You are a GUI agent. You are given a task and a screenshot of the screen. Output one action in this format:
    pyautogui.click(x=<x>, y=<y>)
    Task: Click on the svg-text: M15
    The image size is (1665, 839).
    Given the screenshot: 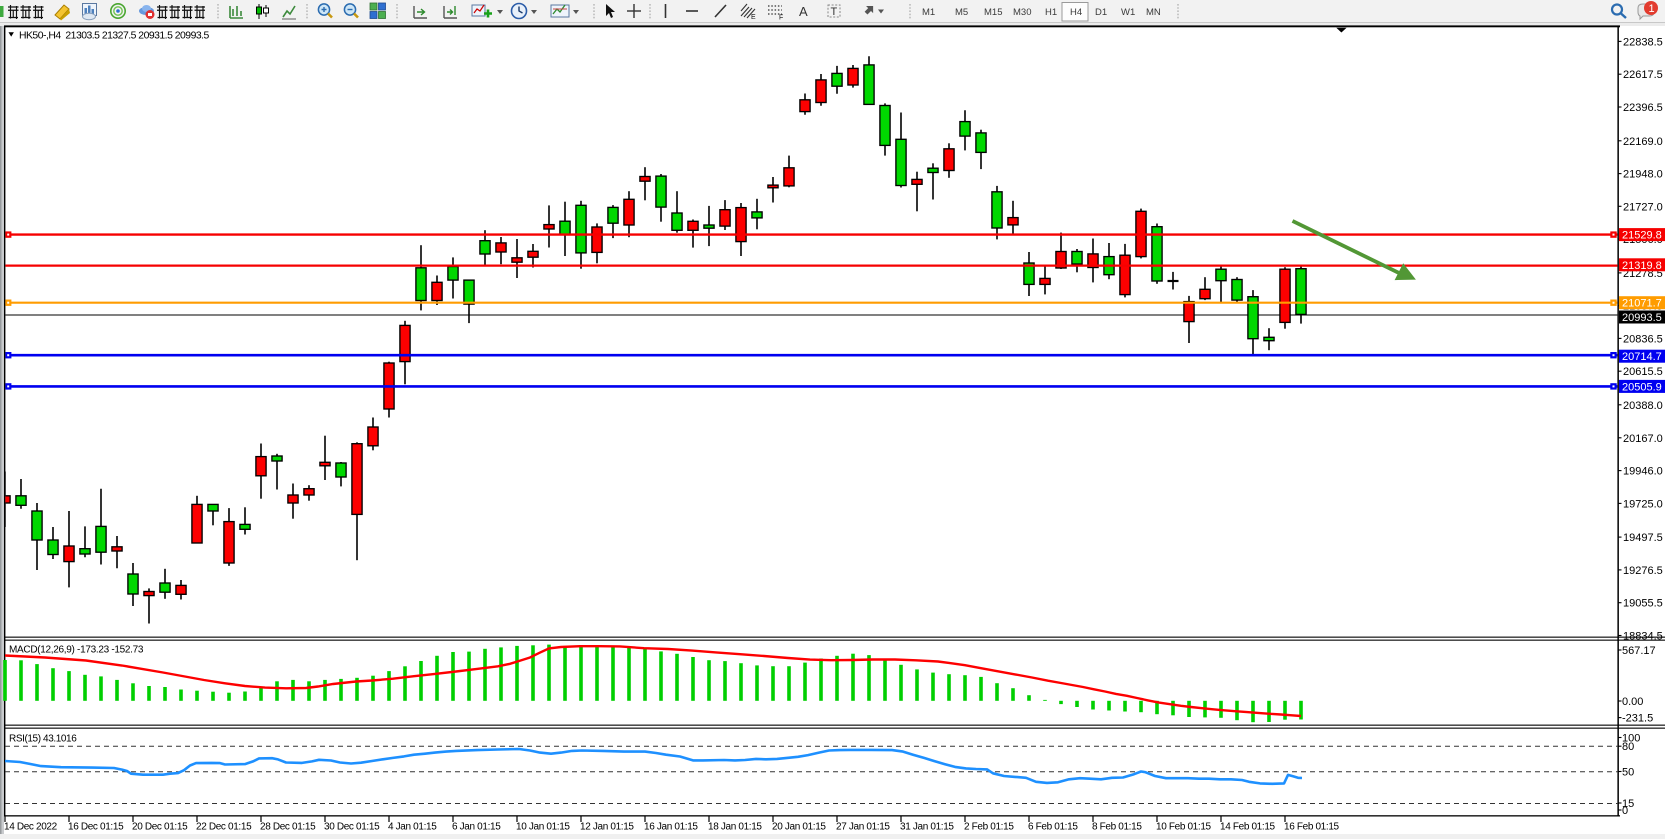 What is the action you would take?
    pyautogui.click(x=993, y=12)
    